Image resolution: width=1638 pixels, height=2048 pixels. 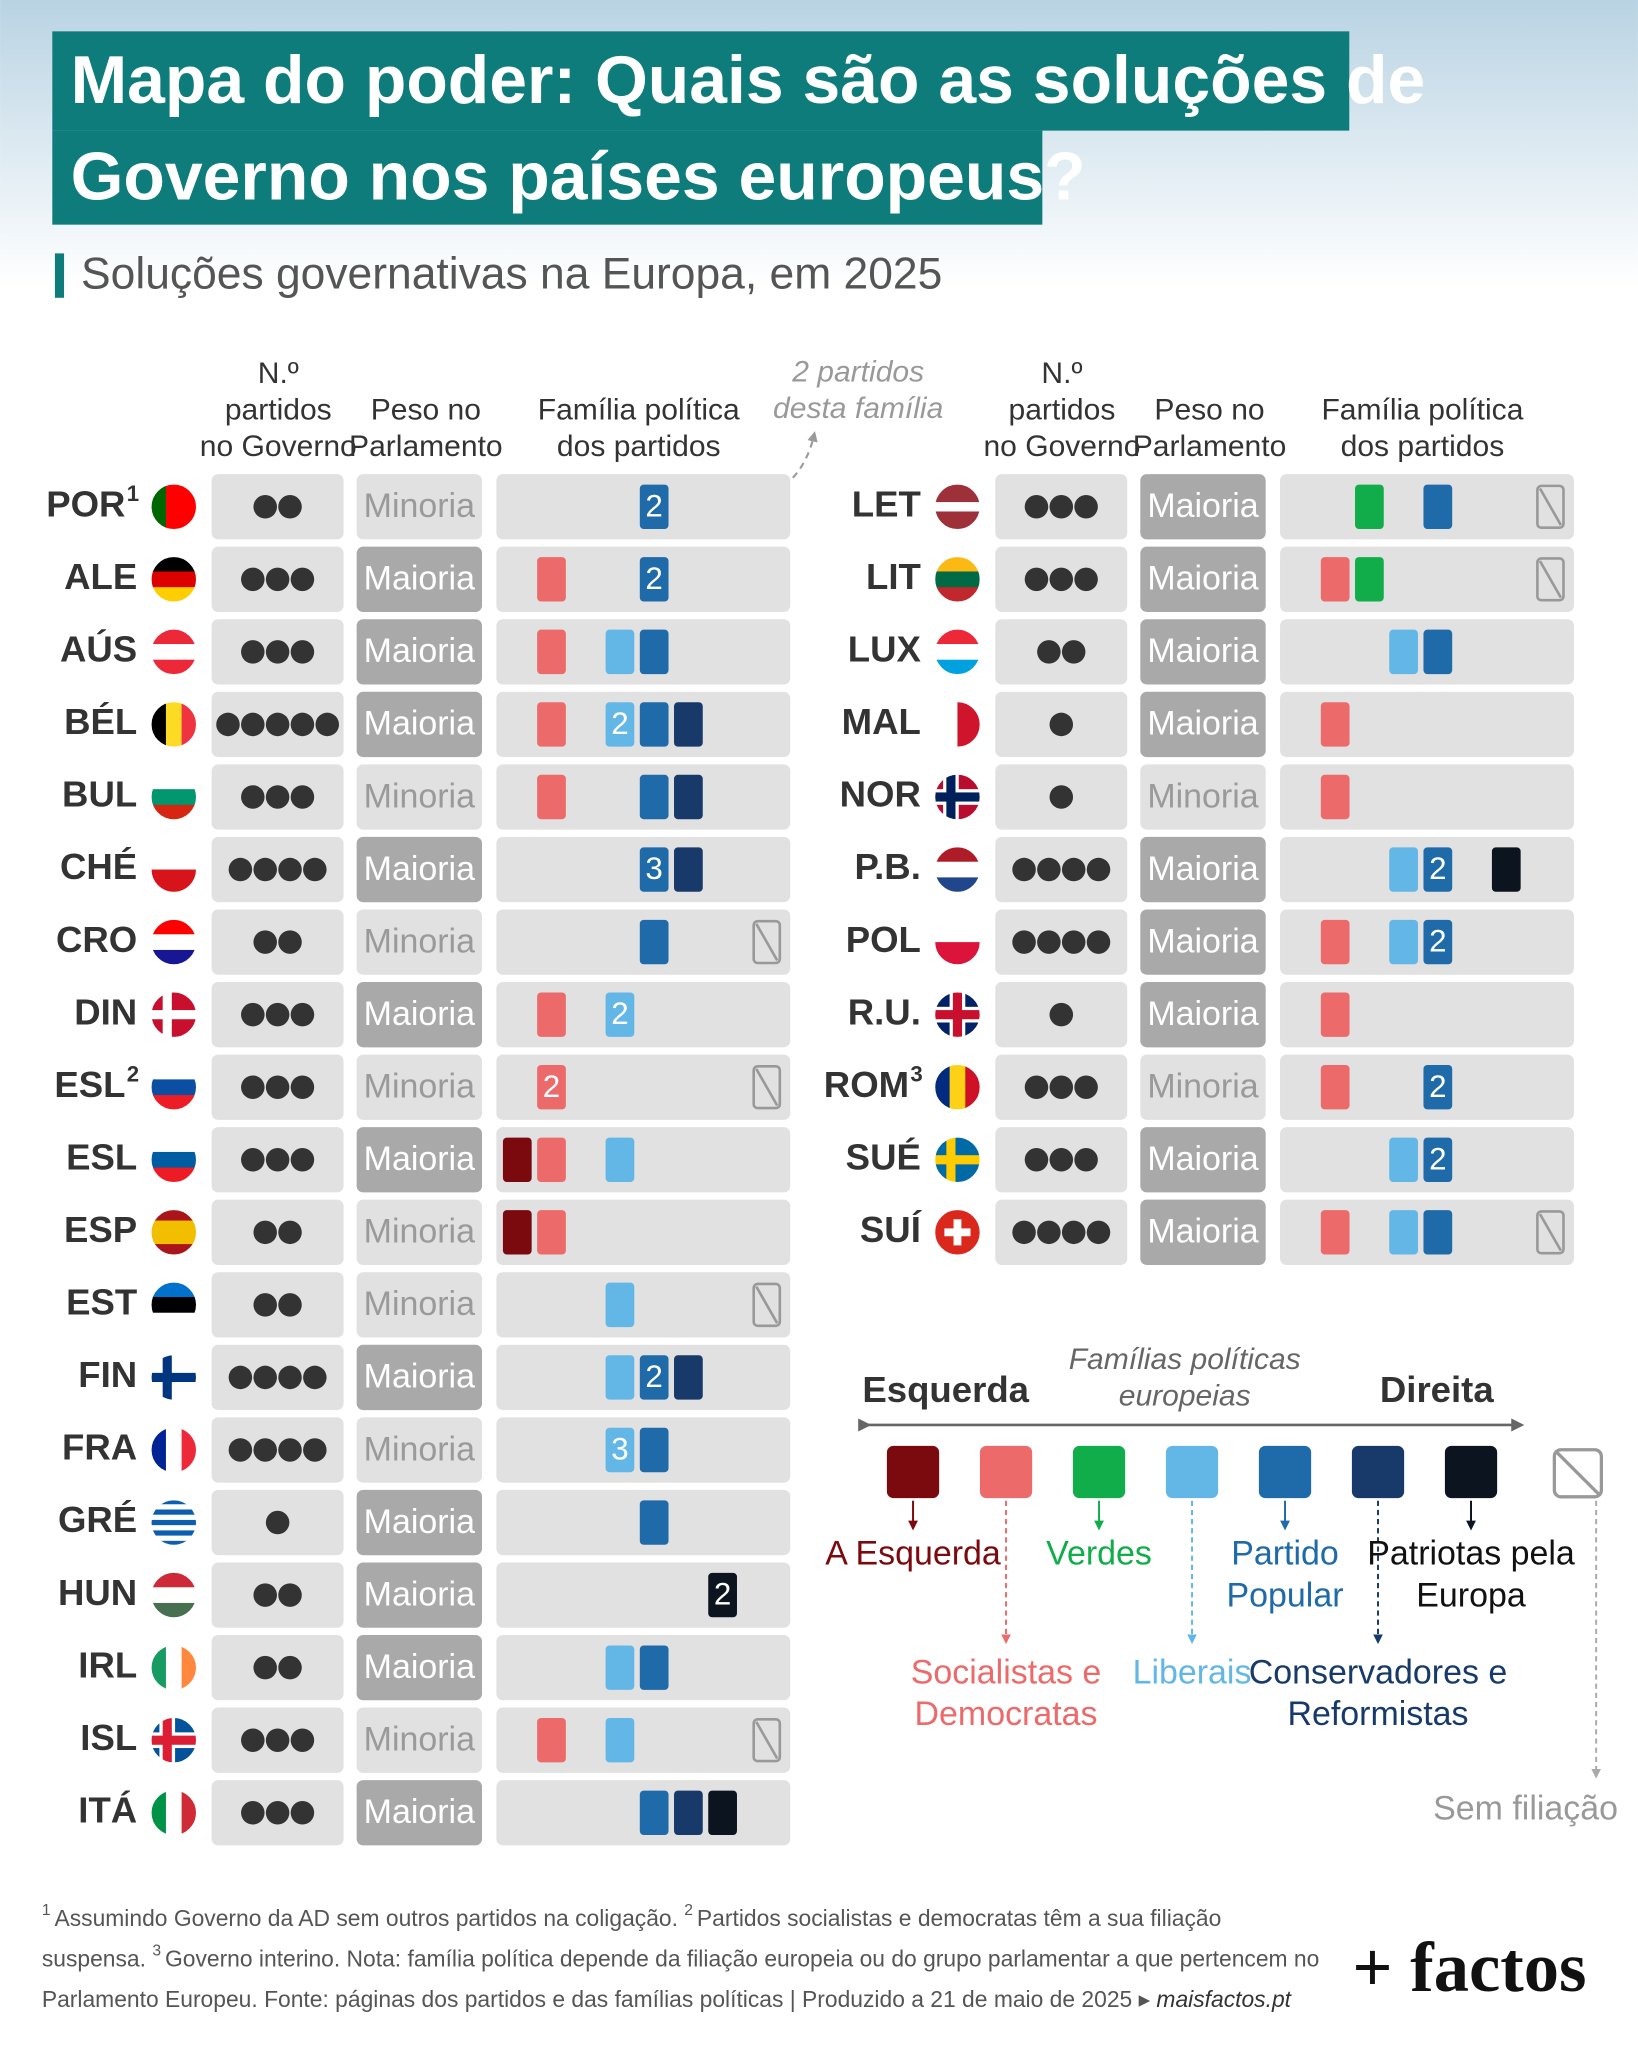 What do you see at coordinates (432, 1015) in the screenshot?
I see `country-row: DIN Maioria 2` at bounding box center [432, 1015].